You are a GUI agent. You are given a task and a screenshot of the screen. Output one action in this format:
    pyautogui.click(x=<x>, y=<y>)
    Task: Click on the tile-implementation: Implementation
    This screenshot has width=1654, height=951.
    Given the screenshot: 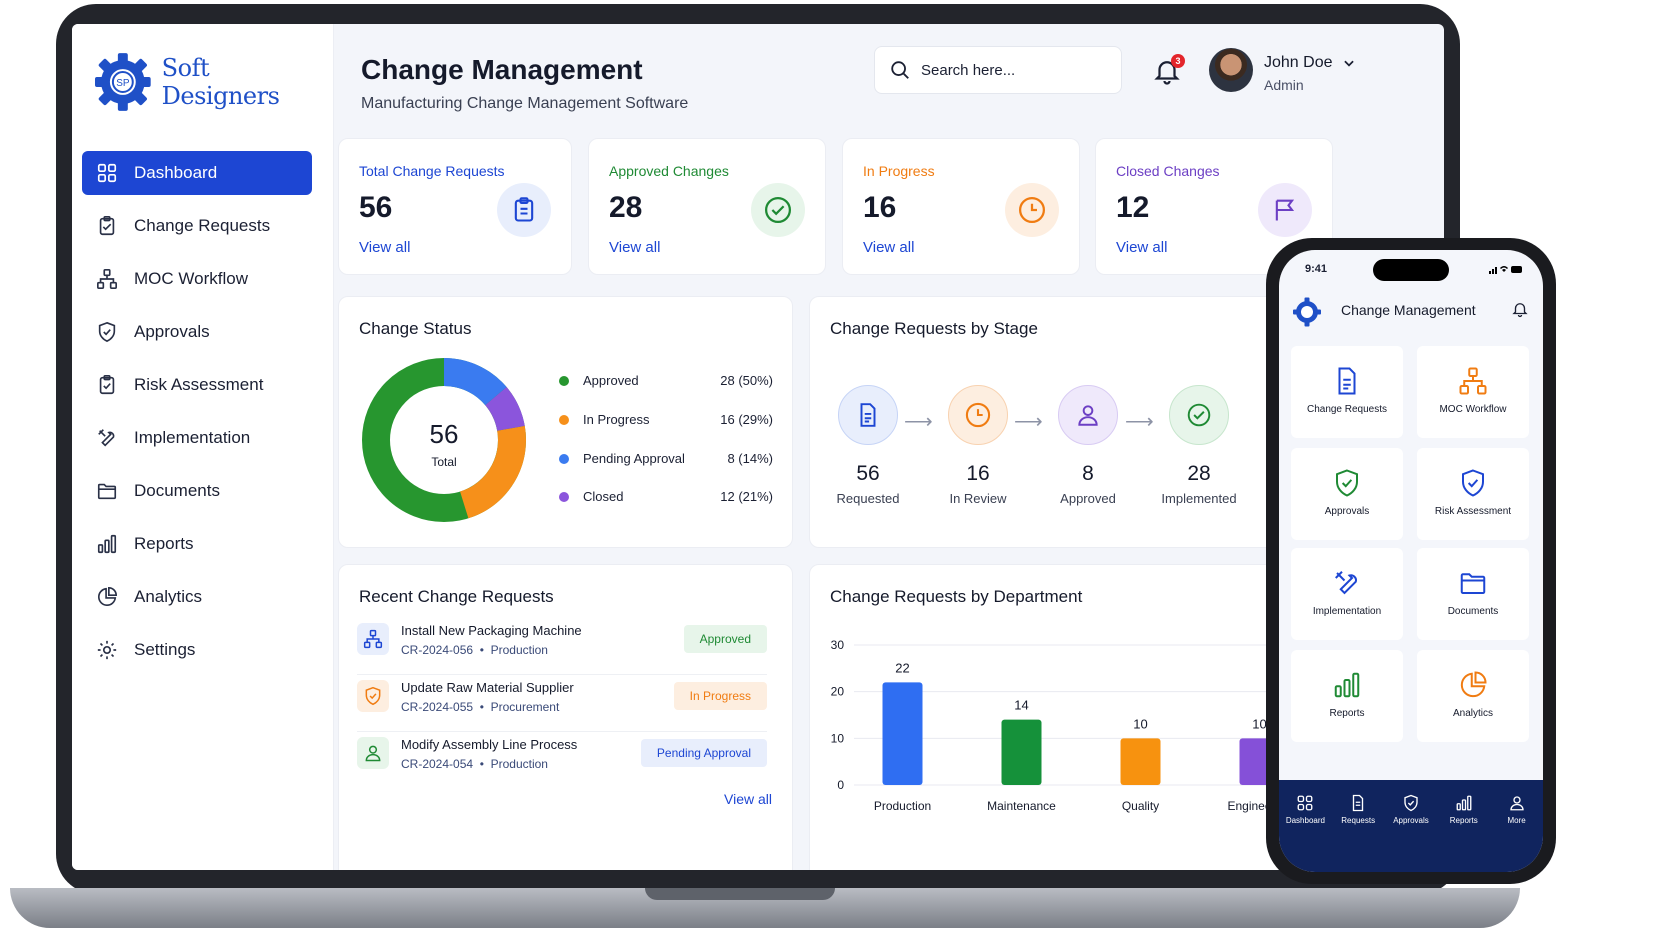 What is the action you would take?
    pyautogui.click(x=1347, y=594)
    